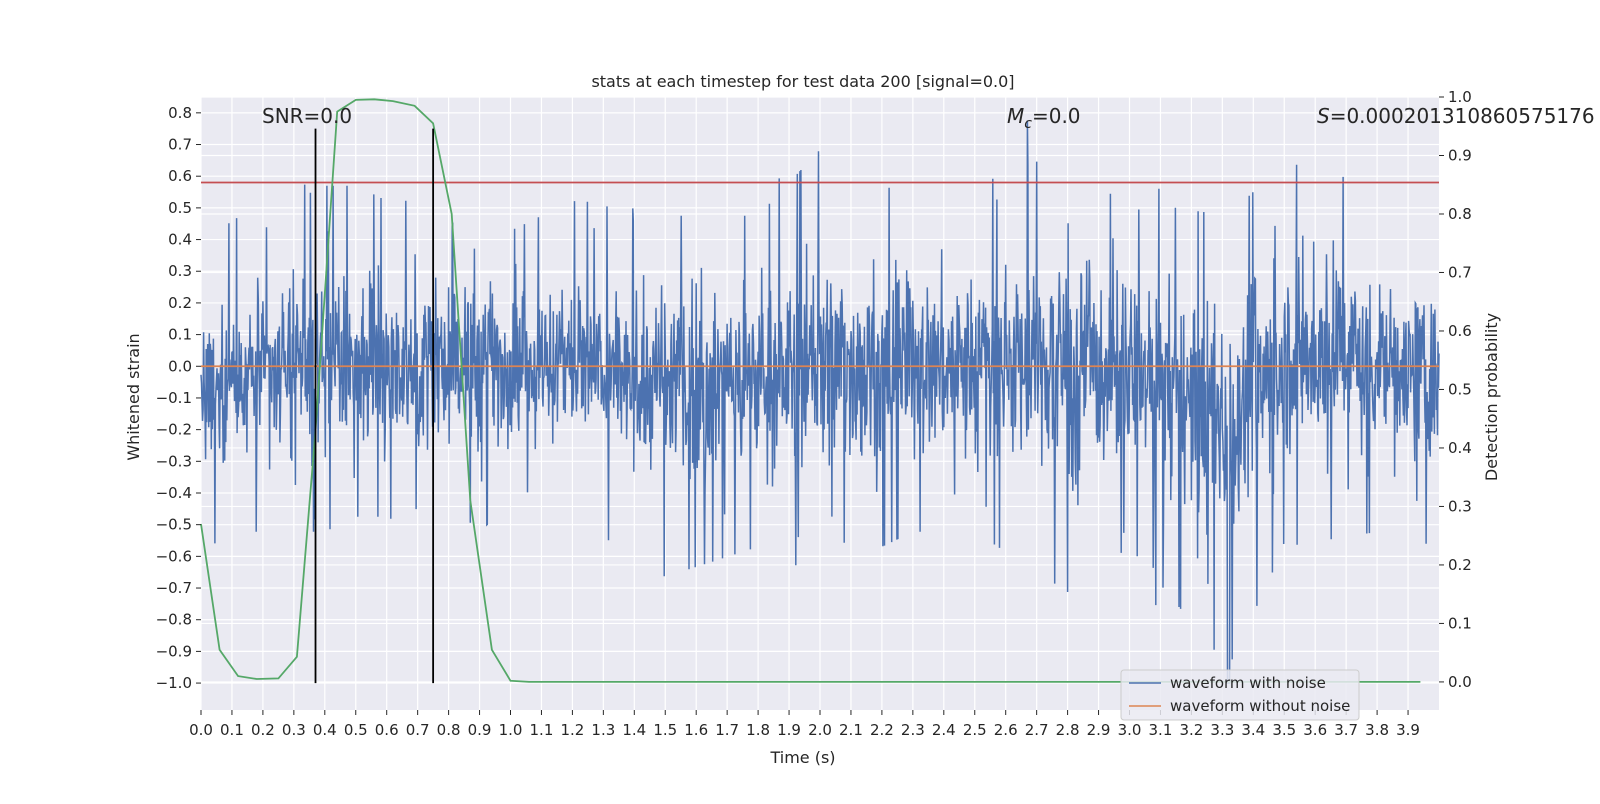  I want to click on y-tick-label: −0.6, so click(174, 556).